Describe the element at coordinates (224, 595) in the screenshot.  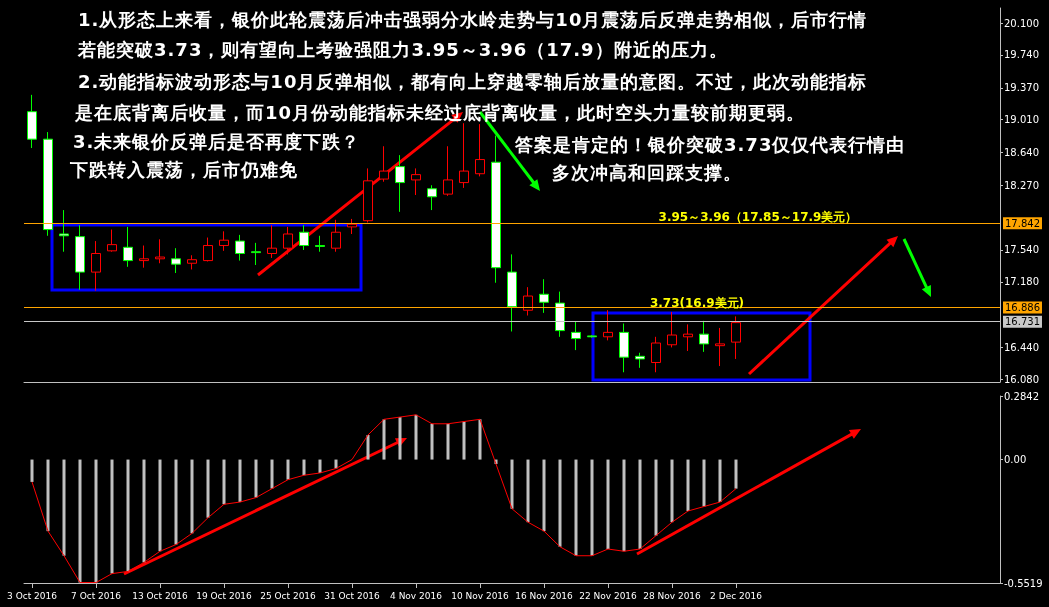
I see `x-tick-label: 19 Oct 2016` at that location.